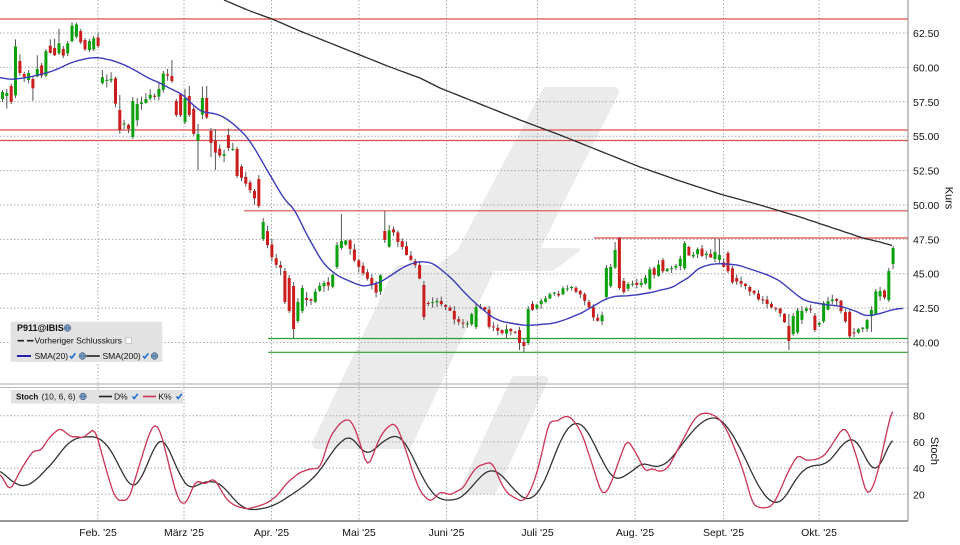 Image resolution: width=960 pixels, height=545 pixels. Describe the element at coordinates (919, 417) in the screenshot. I see `svg-text: 80` at that location.